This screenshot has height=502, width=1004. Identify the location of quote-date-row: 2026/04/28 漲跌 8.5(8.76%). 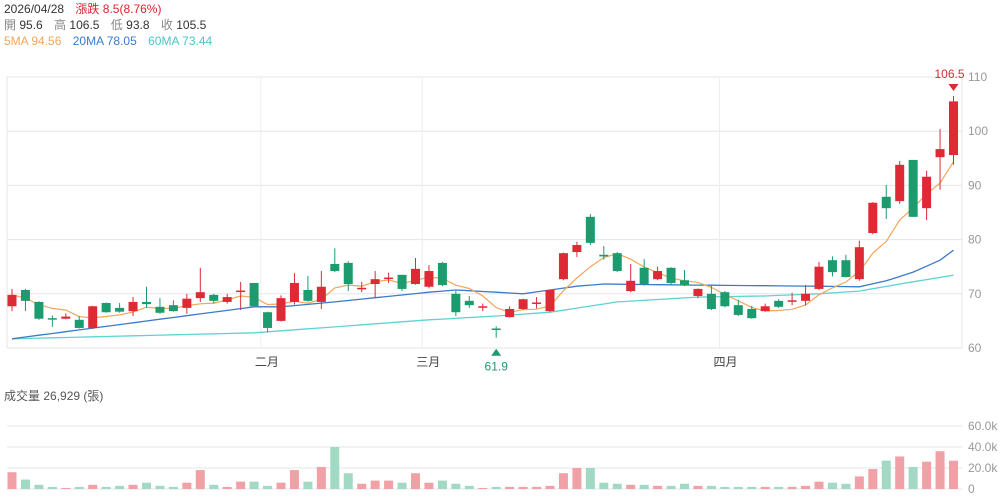
(82, 9).